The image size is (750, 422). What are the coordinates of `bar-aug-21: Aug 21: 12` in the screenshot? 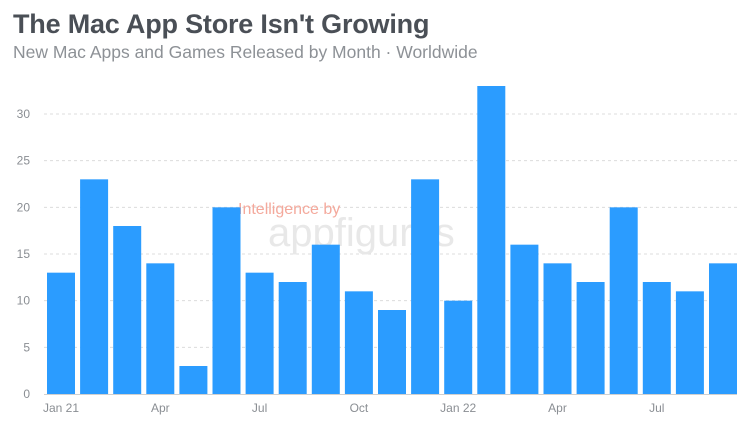 It's located at (292, 338).